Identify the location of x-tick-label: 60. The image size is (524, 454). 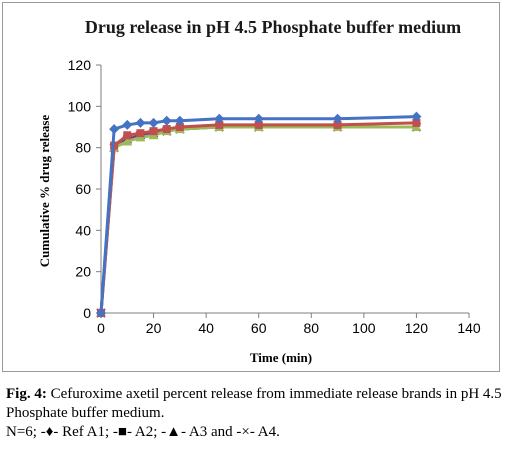
(259, 328).